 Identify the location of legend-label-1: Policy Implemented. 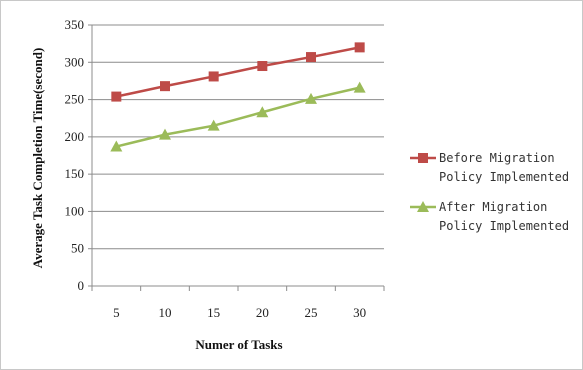
(504, 177).